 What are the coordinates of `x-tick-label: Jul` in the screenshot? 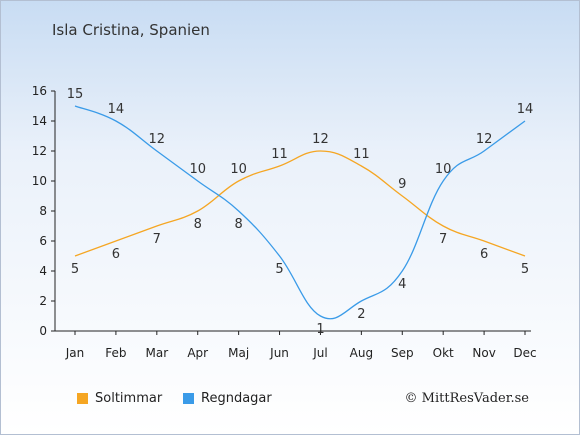 It's located at (319, 353).